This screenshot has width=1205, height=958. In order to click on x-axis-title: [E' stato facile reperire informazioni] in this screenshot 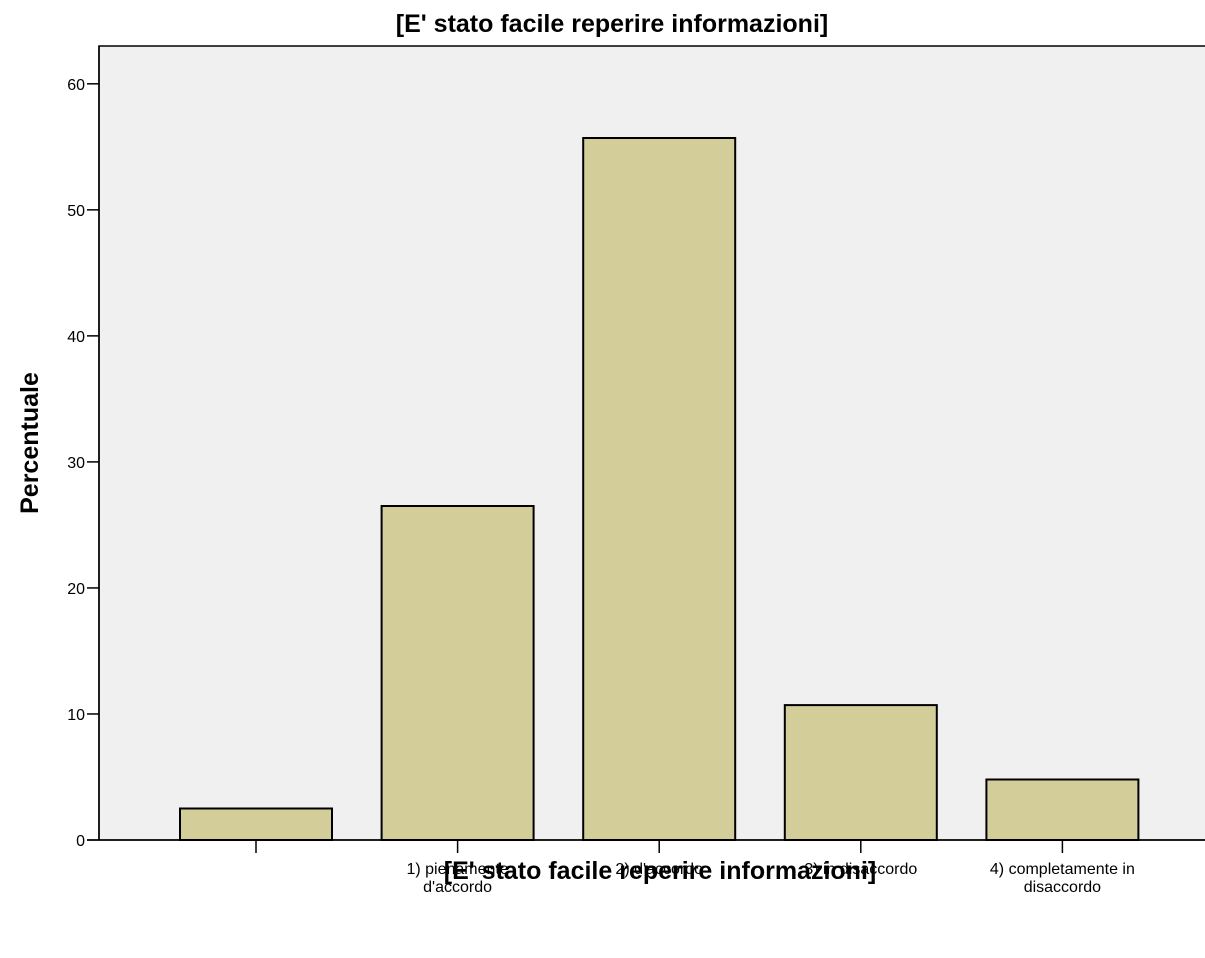, I will do `click(660, 871)`.